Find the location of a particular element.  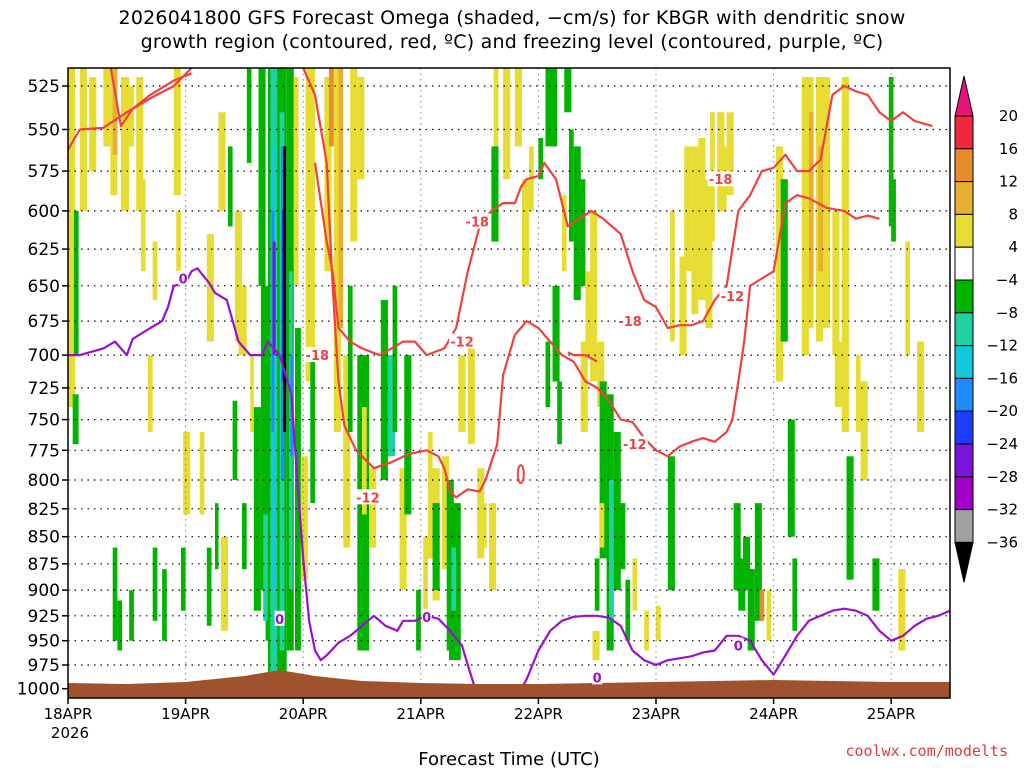

colorbar-label: −16 is located at coordinates (1002, 378).